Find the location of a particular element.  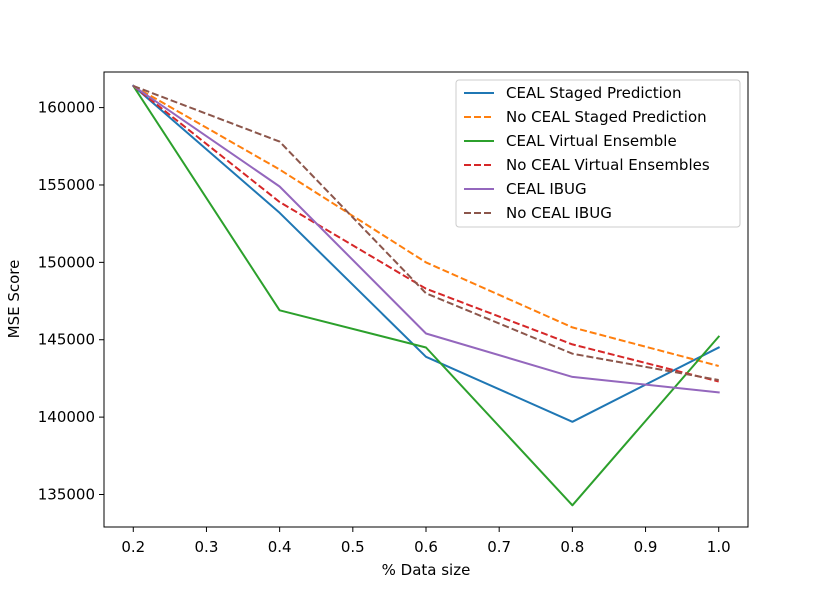

x-tick-label: 0.7 is located at coordinates (499, 547).